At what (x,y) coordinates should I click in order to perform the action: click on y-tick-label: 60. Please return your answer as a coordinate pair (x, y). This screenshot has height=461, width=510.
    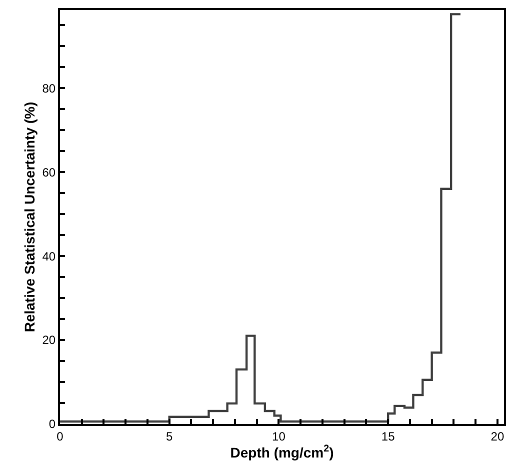
    Looking at the image, I should click on (49, 172).